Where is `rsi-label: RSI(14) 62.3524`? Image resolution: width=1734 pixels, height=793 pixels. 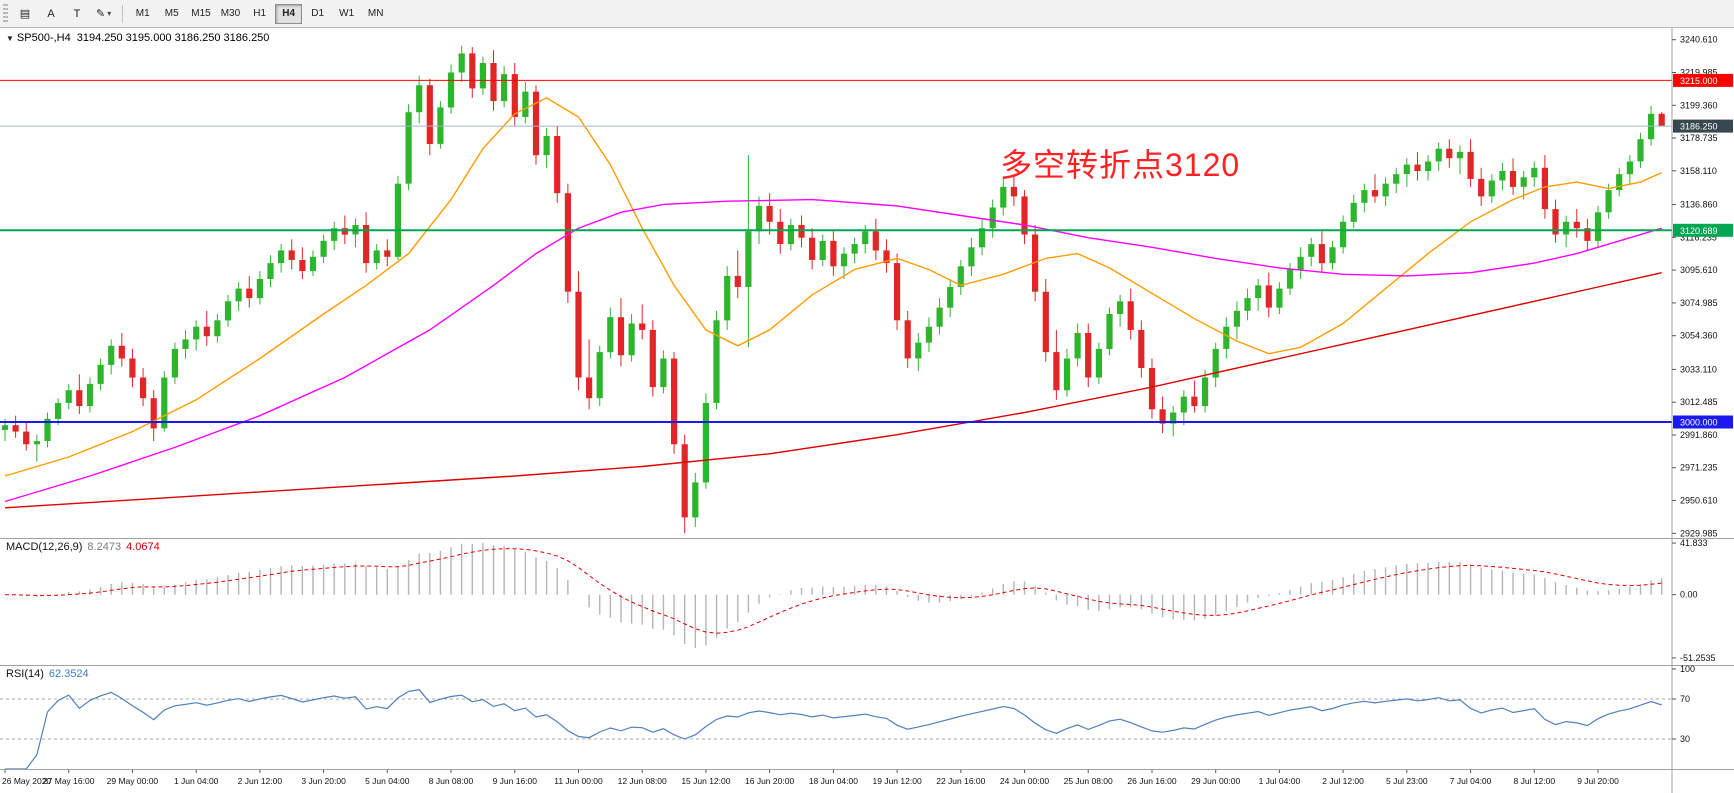
rsi-label: RSI(14) 62.3524 is located at coordinates (47, 674).